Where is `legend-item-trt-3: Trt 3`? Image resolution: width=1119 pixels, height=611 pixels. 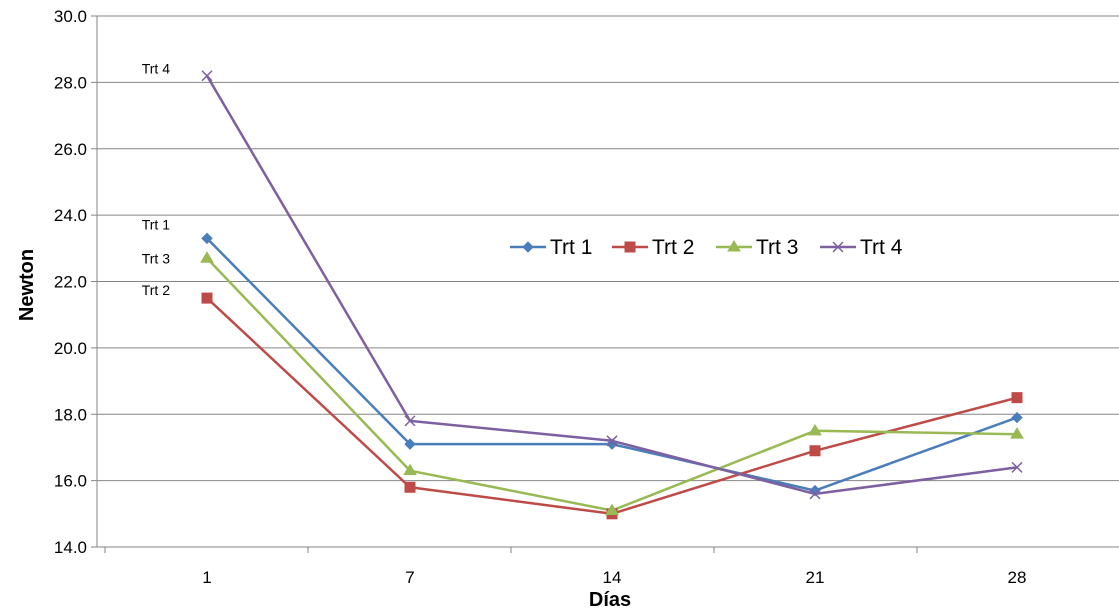 legend-item-trt-3: Trt 3 is located at coordinates (757, 247).